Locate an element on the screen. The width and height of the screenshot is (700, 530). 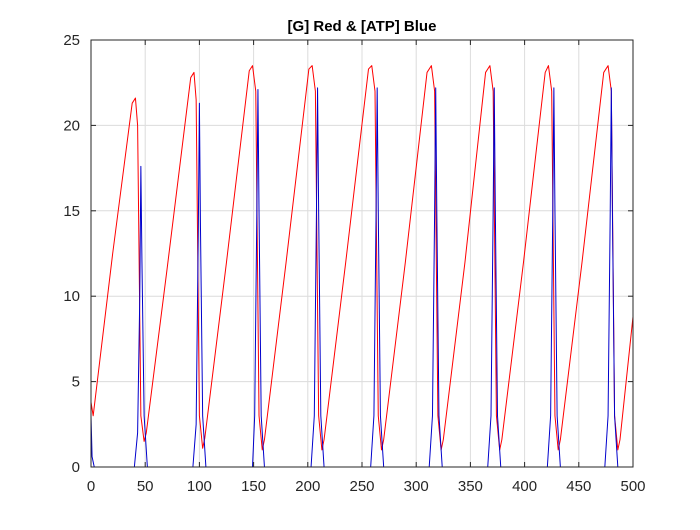
y-tick-labels: 0 5 10 15 20 25 is located at coordinates (71, 254).